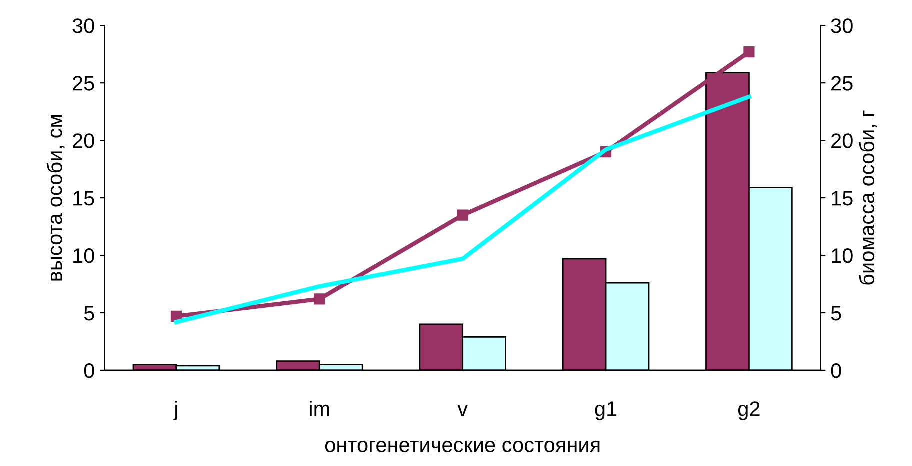  Describe the element at coordinates (176, 410) in the screenshot. I see `x-tick-label: j` at that location.